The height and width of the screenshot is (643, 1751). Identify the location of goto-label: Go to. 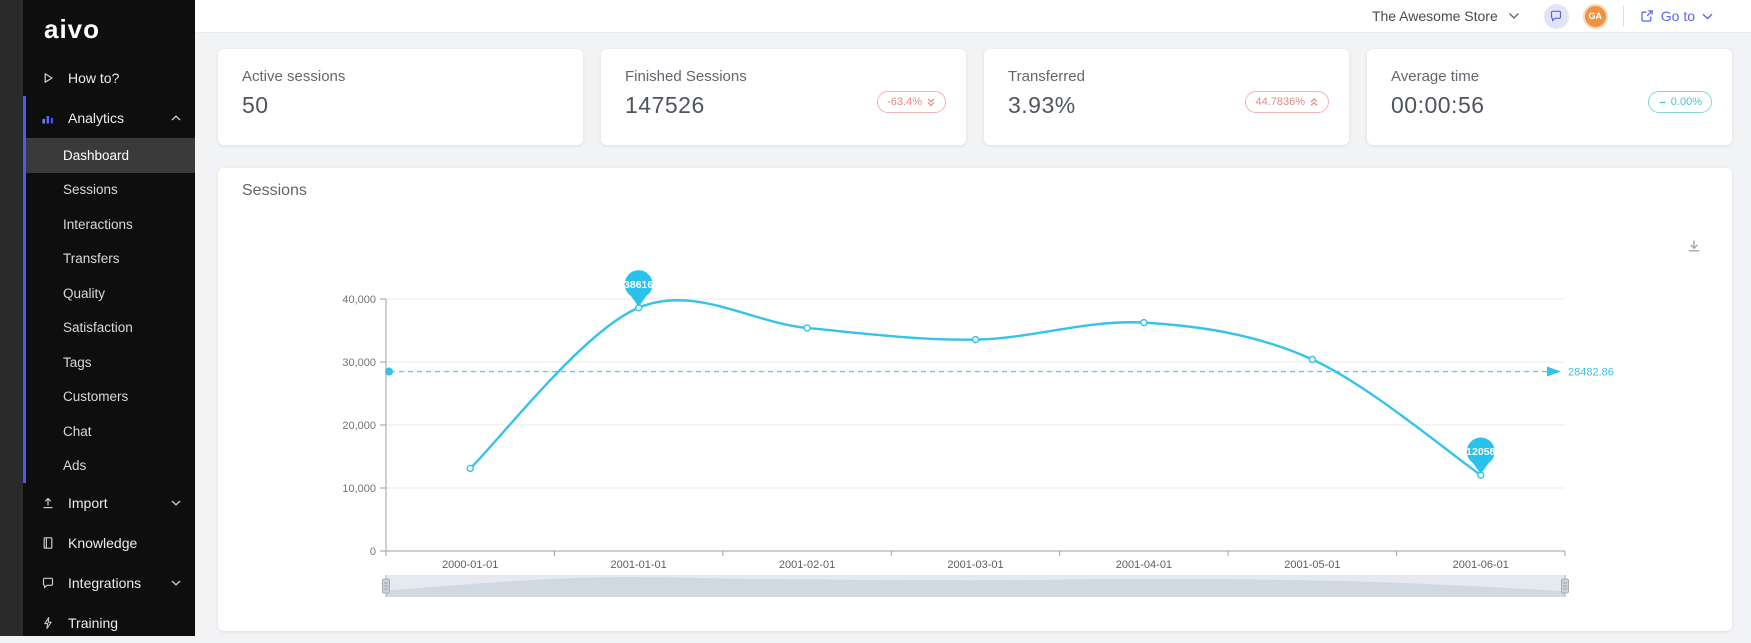
(1677, 16).